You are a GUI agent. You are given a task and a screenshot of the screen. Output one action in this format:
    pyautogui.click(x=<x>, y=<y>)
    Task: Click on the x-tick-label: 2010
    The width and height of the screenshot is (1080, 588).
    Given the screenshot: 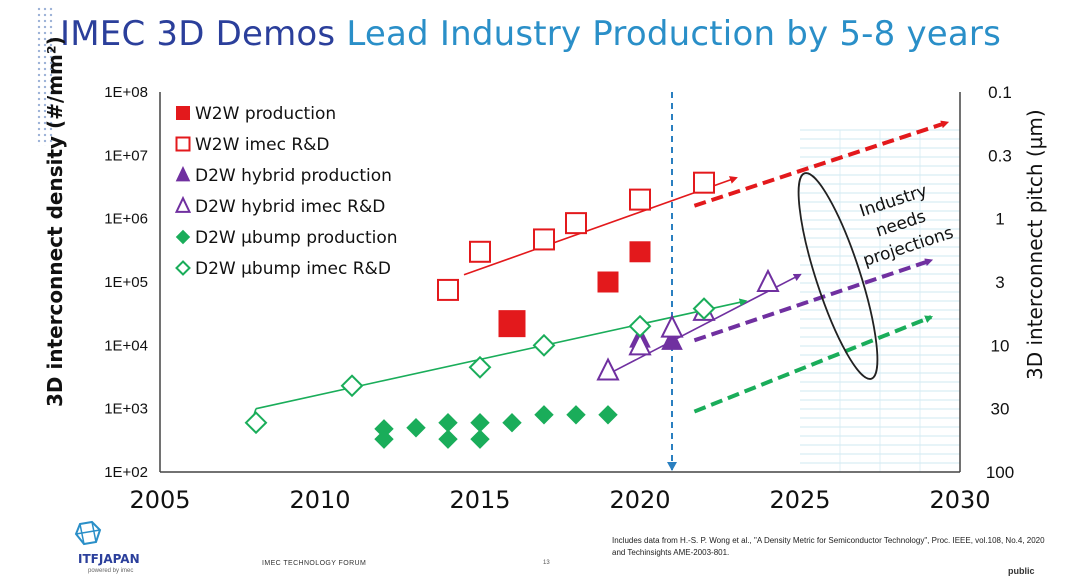 What is the action you would take?
    pyautogui.click(x=319, y=500)
    